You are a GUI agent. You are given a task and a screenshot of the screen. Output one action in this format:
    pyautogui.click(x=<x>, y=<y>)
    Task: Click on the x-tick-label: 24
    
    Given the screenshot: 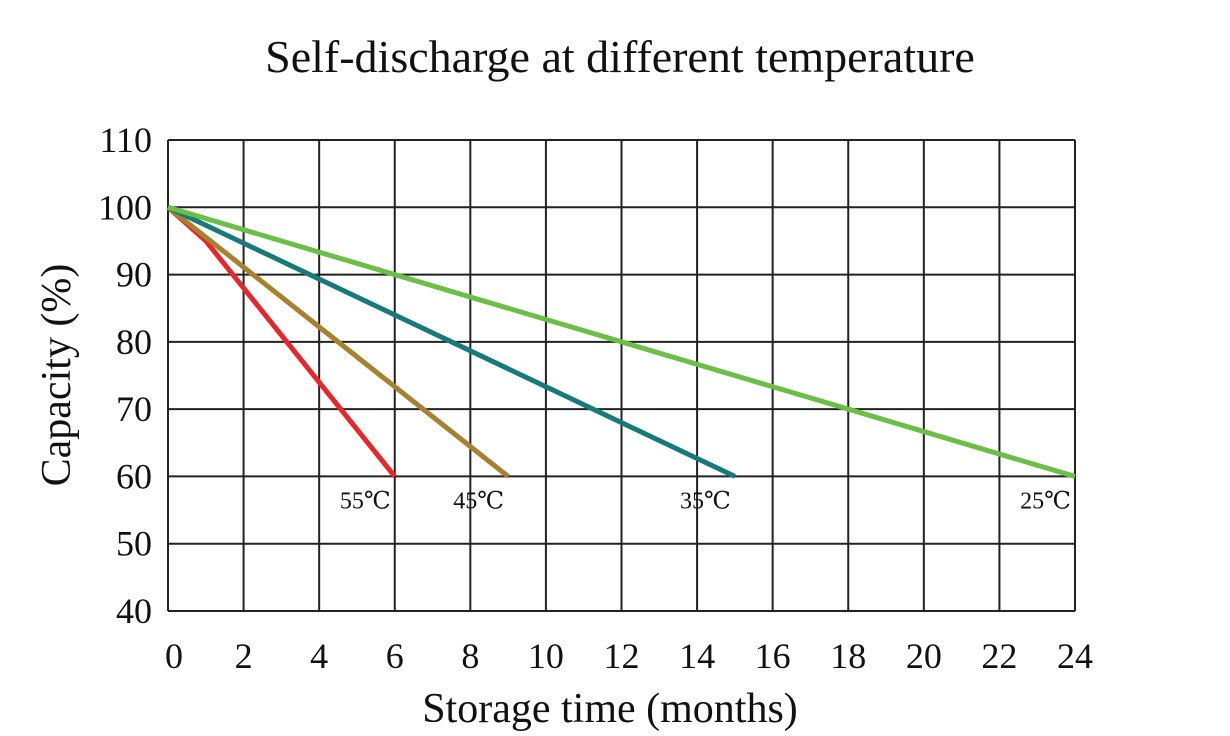 What is the action you would take?
    pyautogui.click(x=1075, y=656)
    